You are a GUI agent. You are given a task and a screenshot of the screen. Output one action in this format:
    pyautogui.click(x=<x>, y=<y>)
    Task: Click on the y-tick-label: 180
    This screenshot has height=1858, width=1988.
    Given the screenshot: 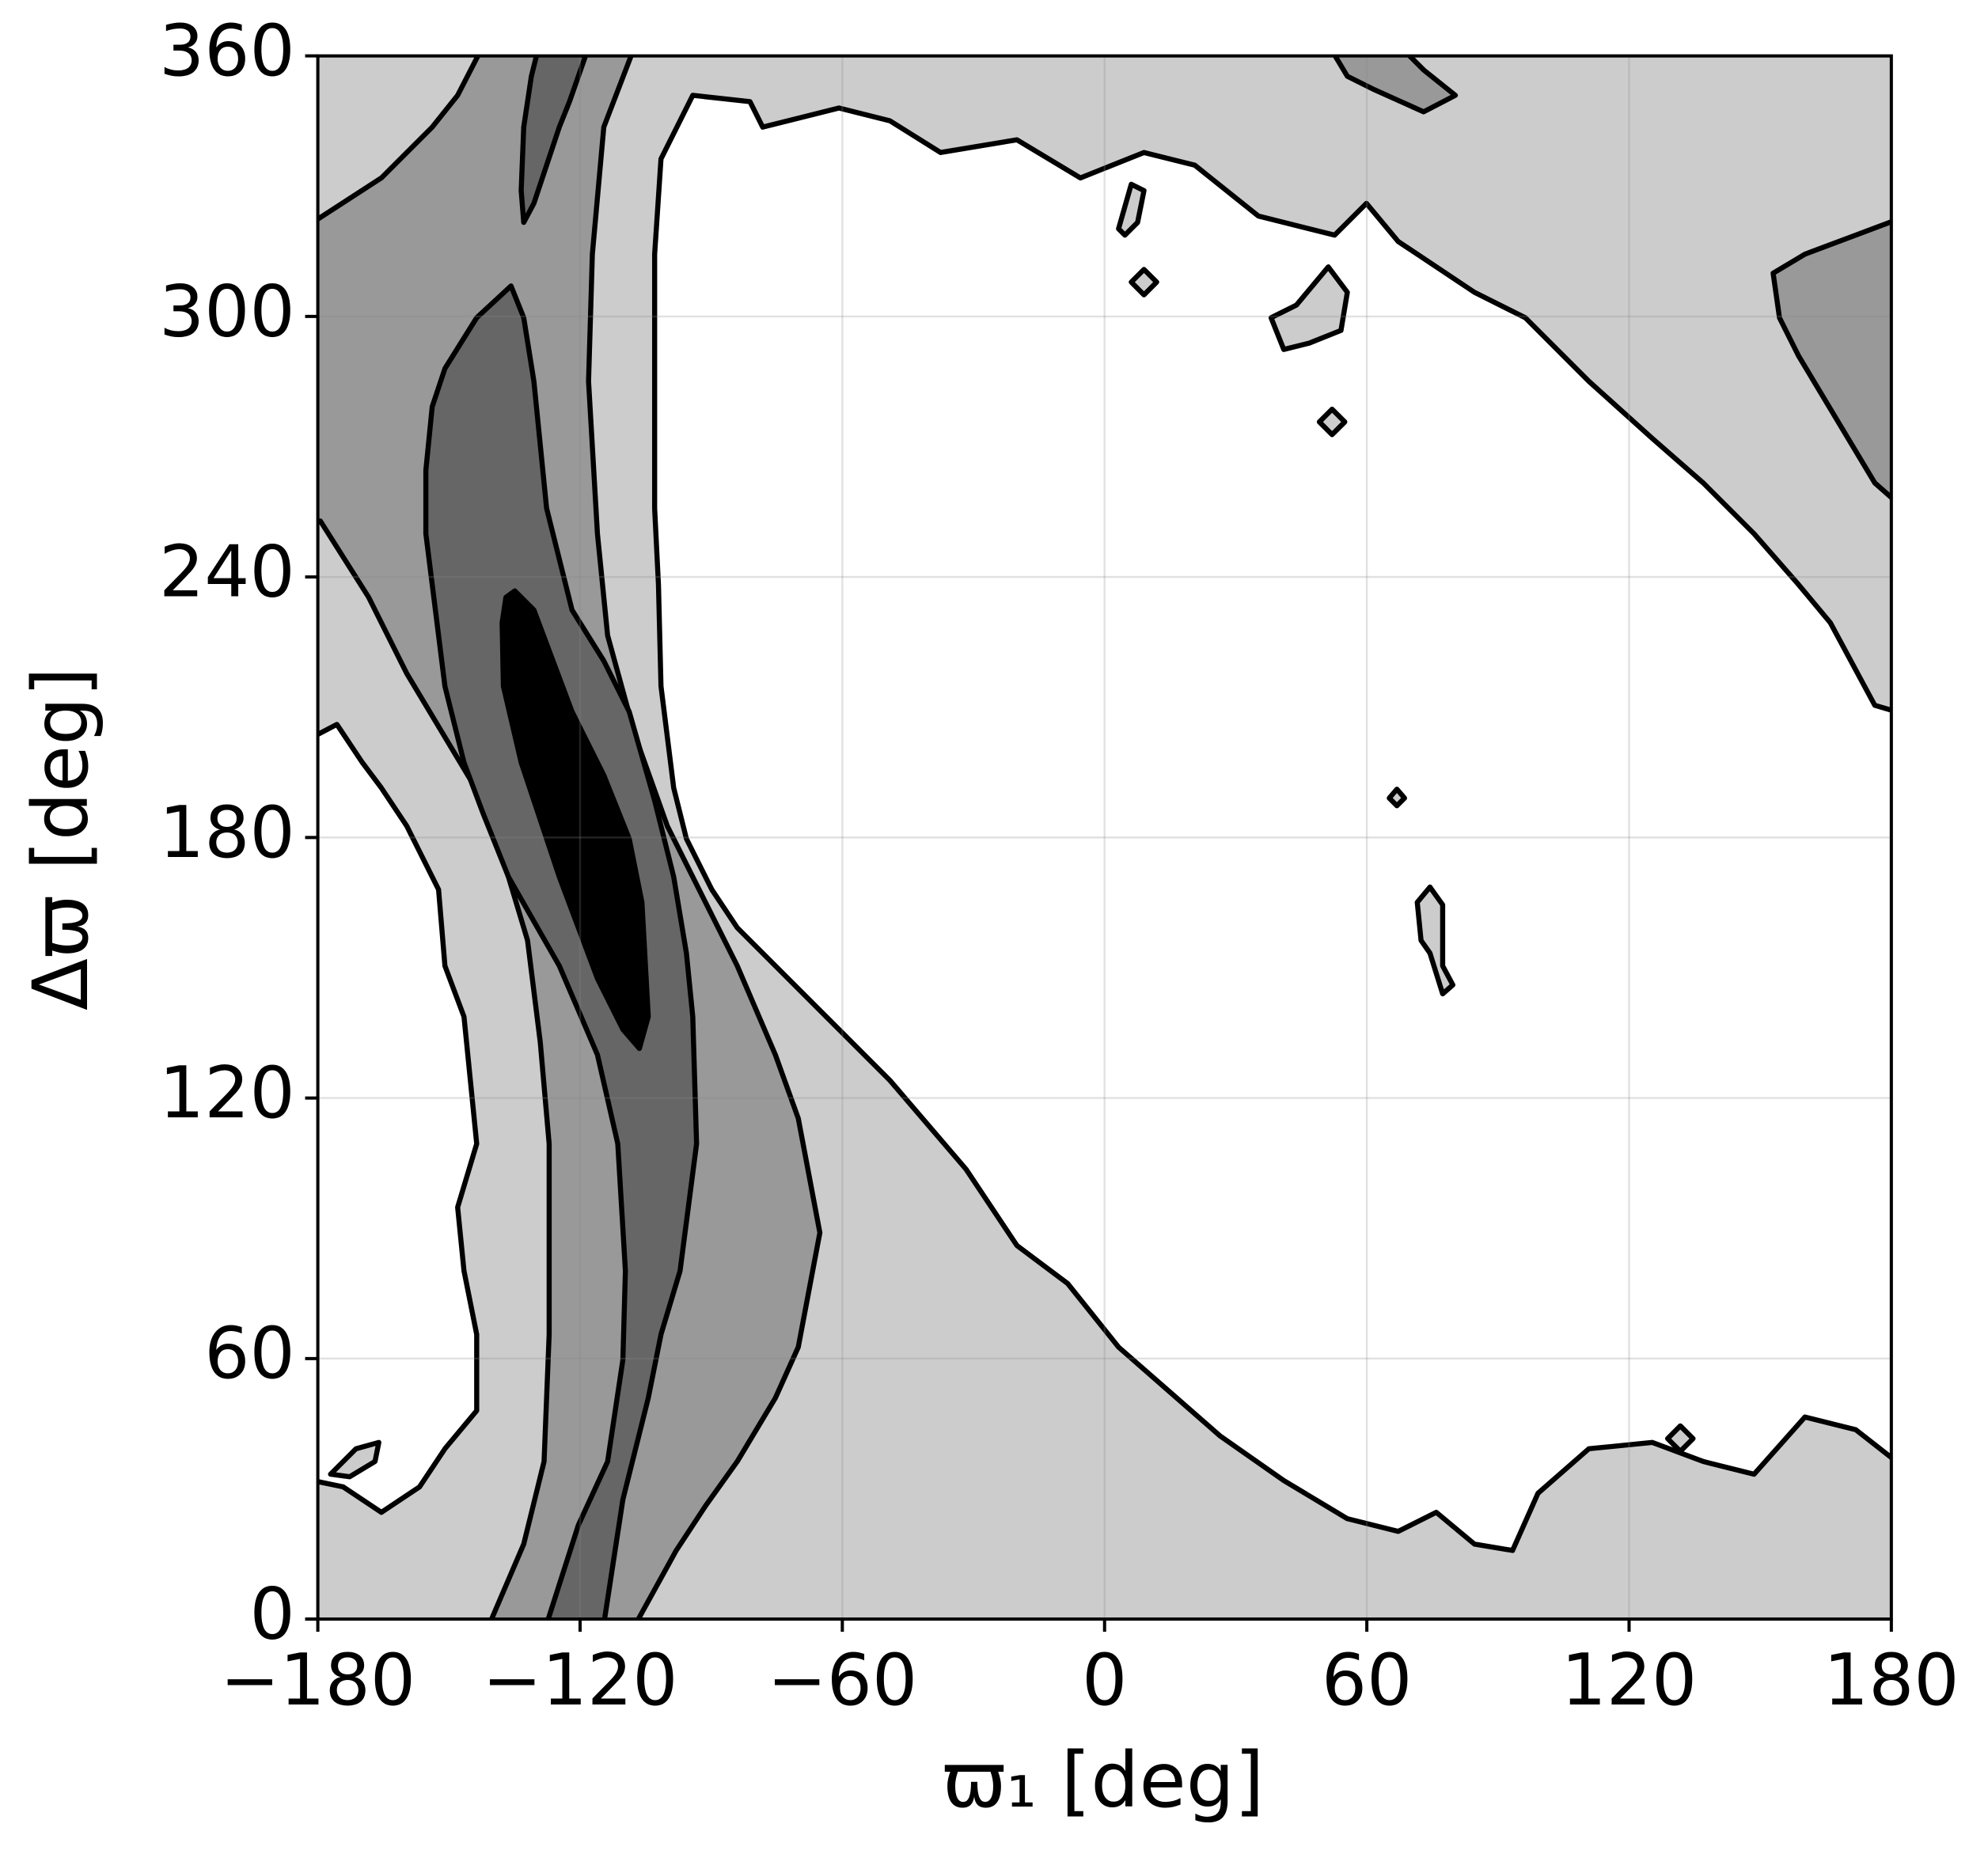 What is the action you would take?
    pyautogui.click(x=227, y=833)
    